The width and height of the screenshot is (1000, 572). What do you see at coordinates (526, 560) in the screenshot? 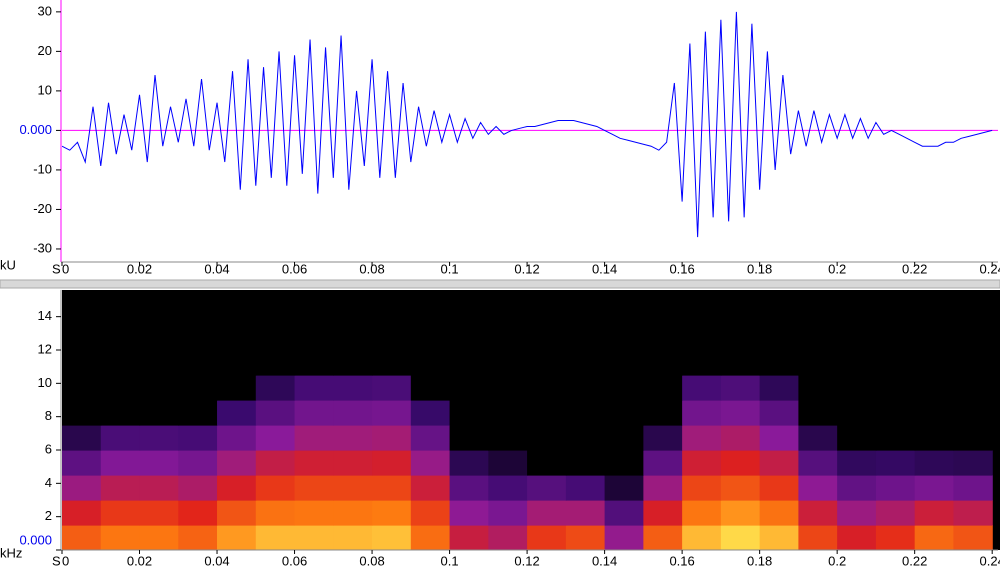
I see `x-tick-label: 0.12` at bounding box center [526, 560].